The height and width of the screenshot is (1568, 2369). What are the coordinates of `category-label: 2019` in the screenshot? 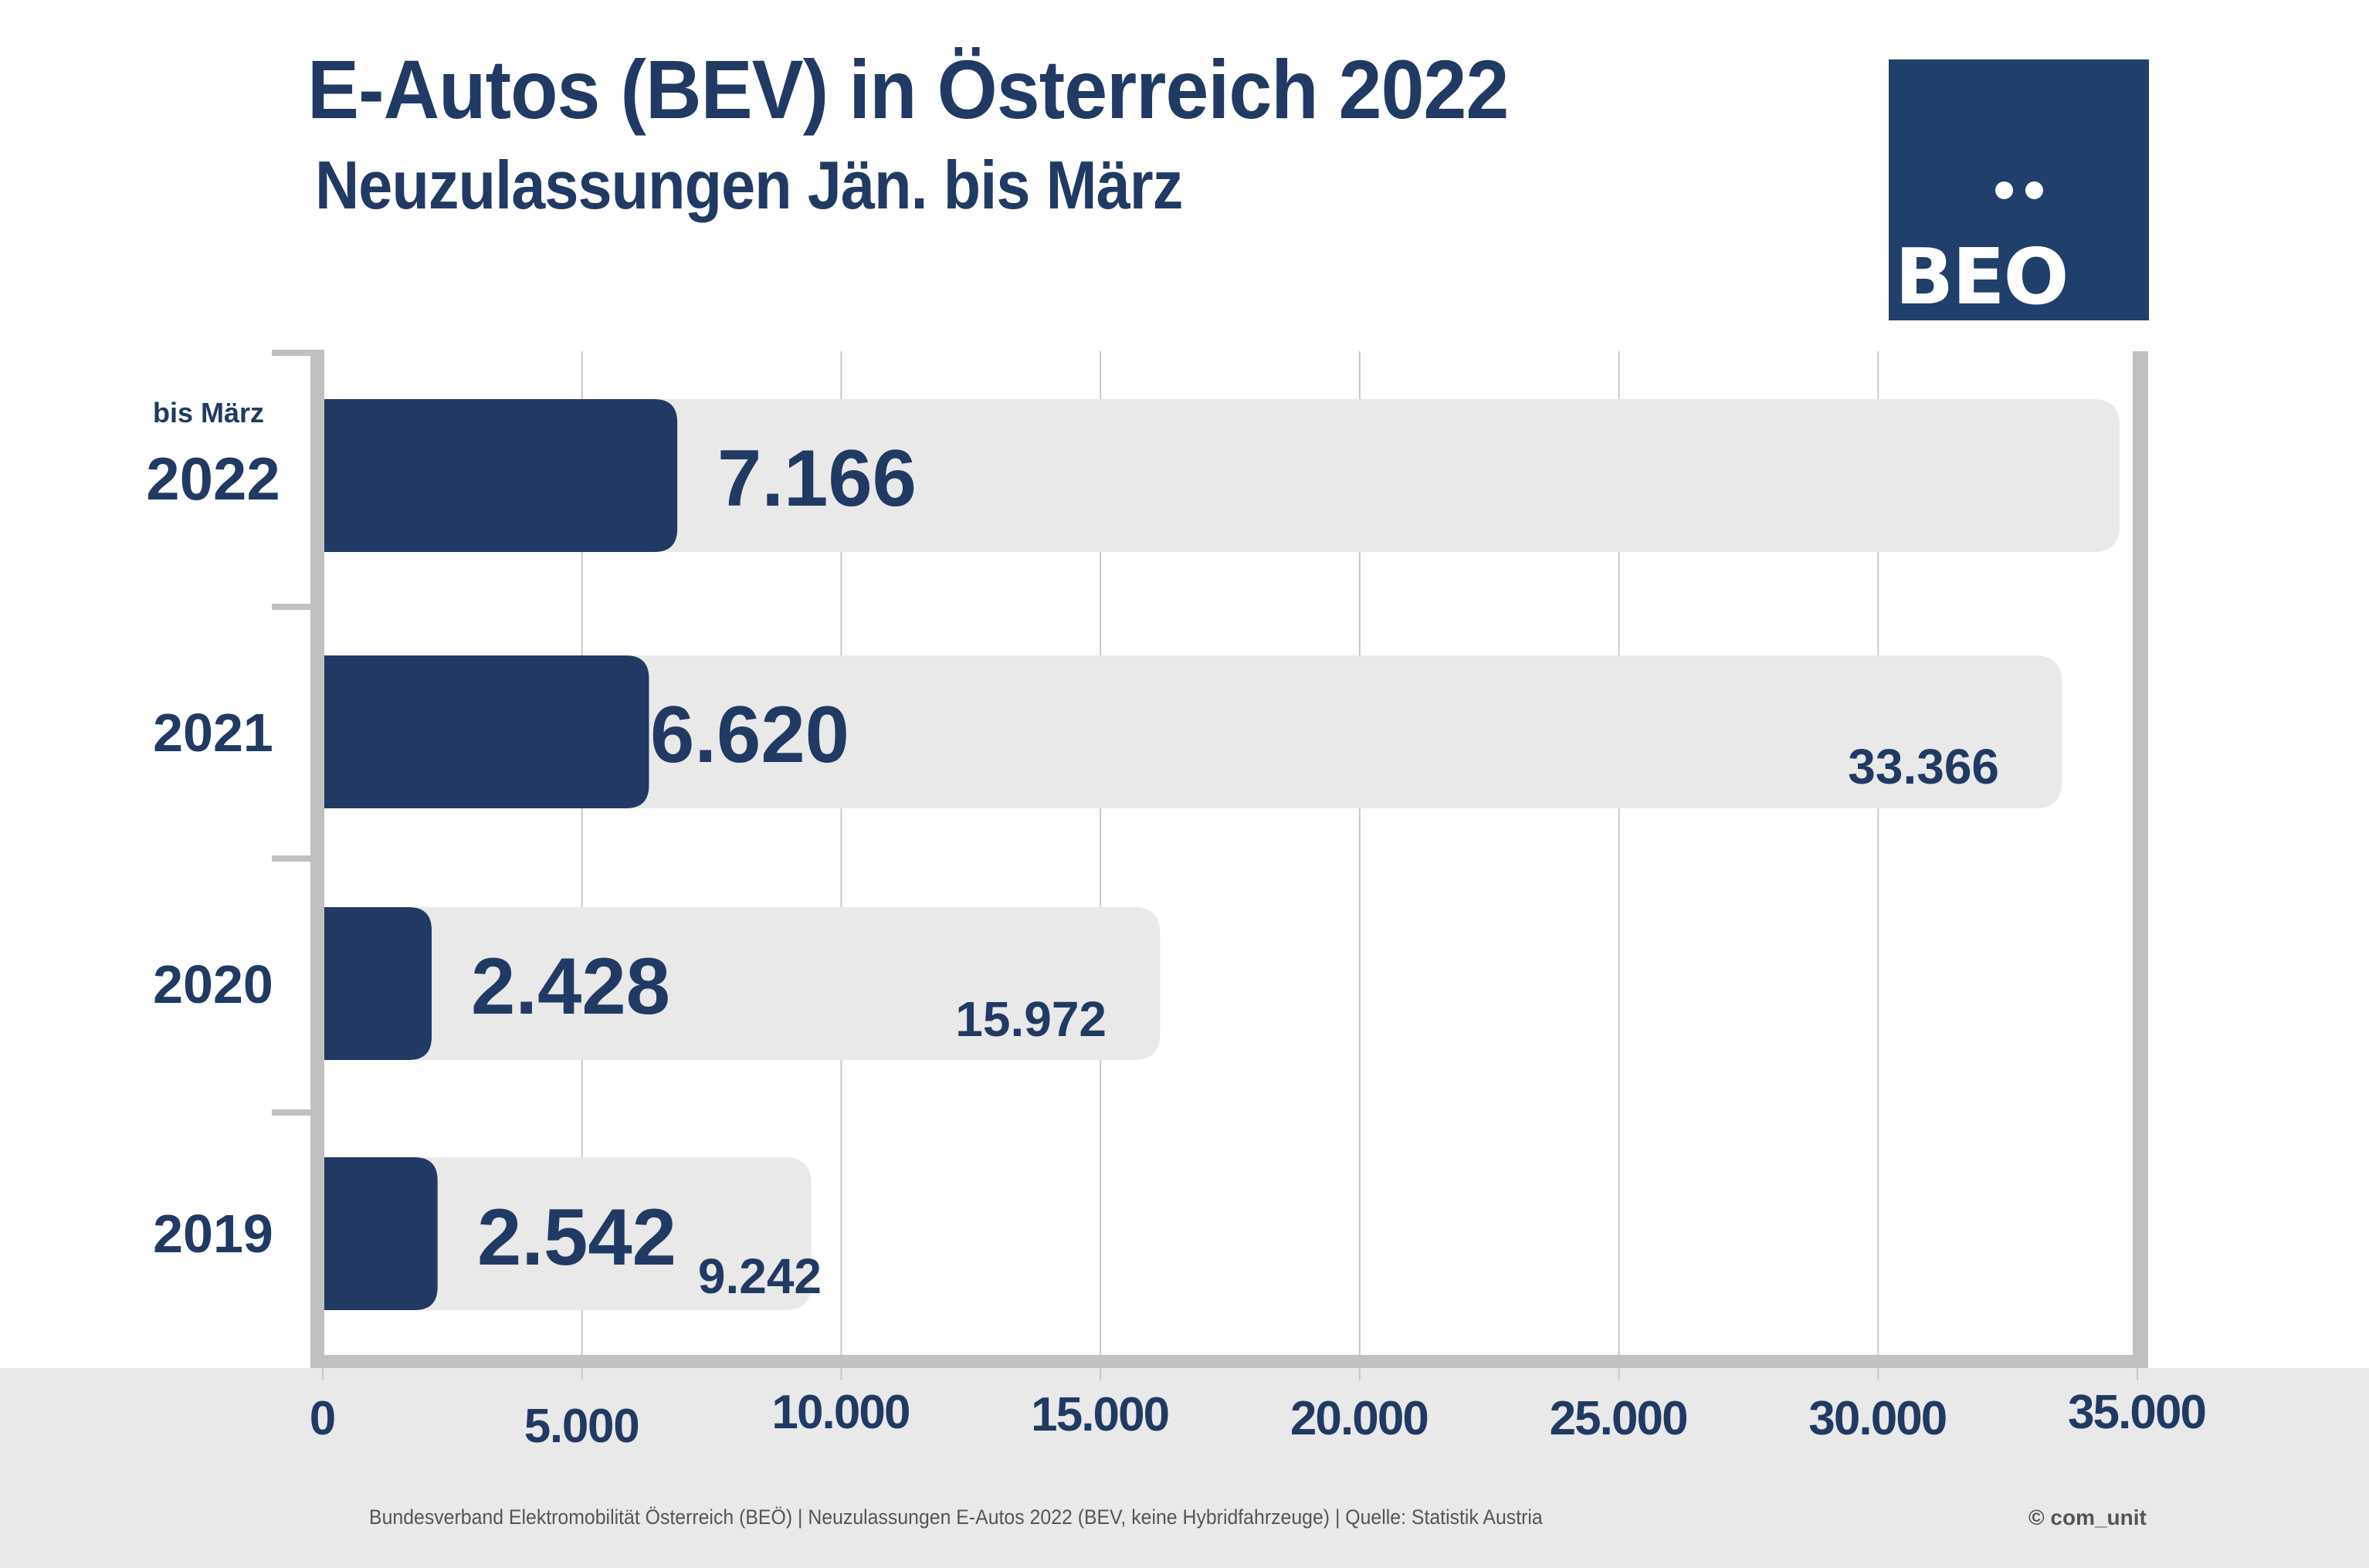 It's located at (213, 1234).